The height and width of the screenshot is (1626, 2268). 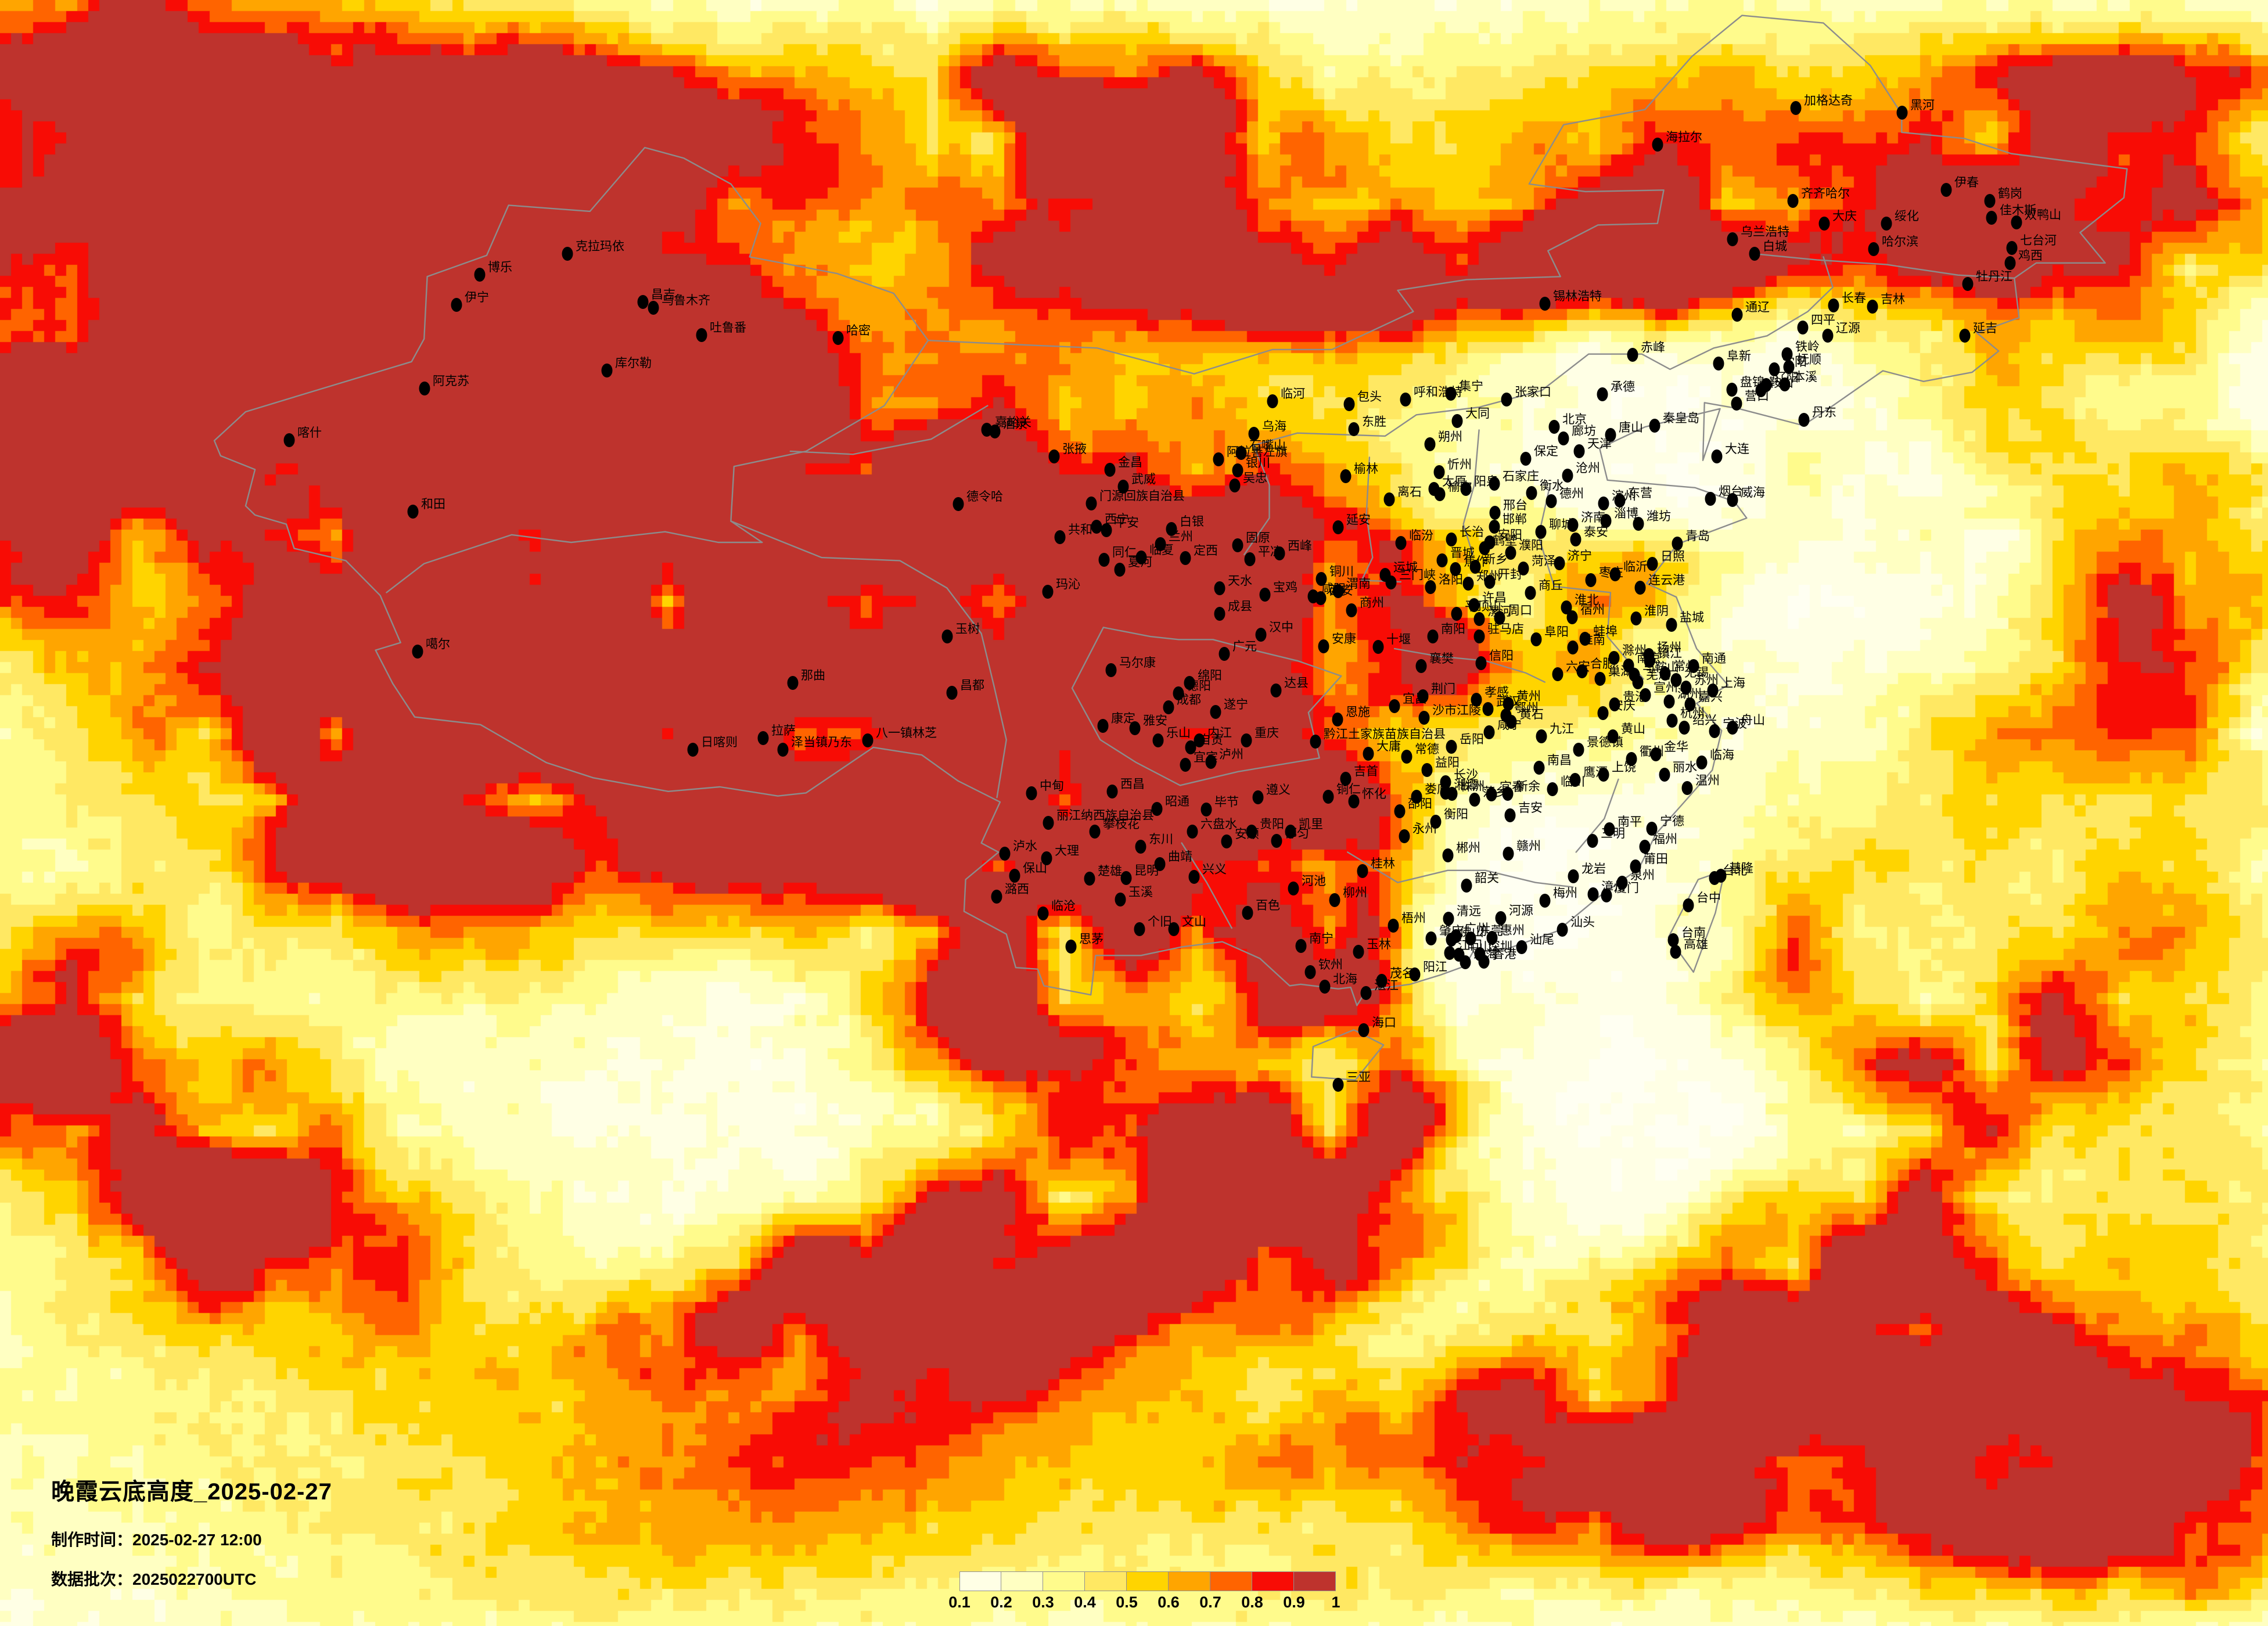 What do you see at coordinates (1091, 939) in the screenshot?
I see `city-label: 思茅` at bounding box center [1091, 939].